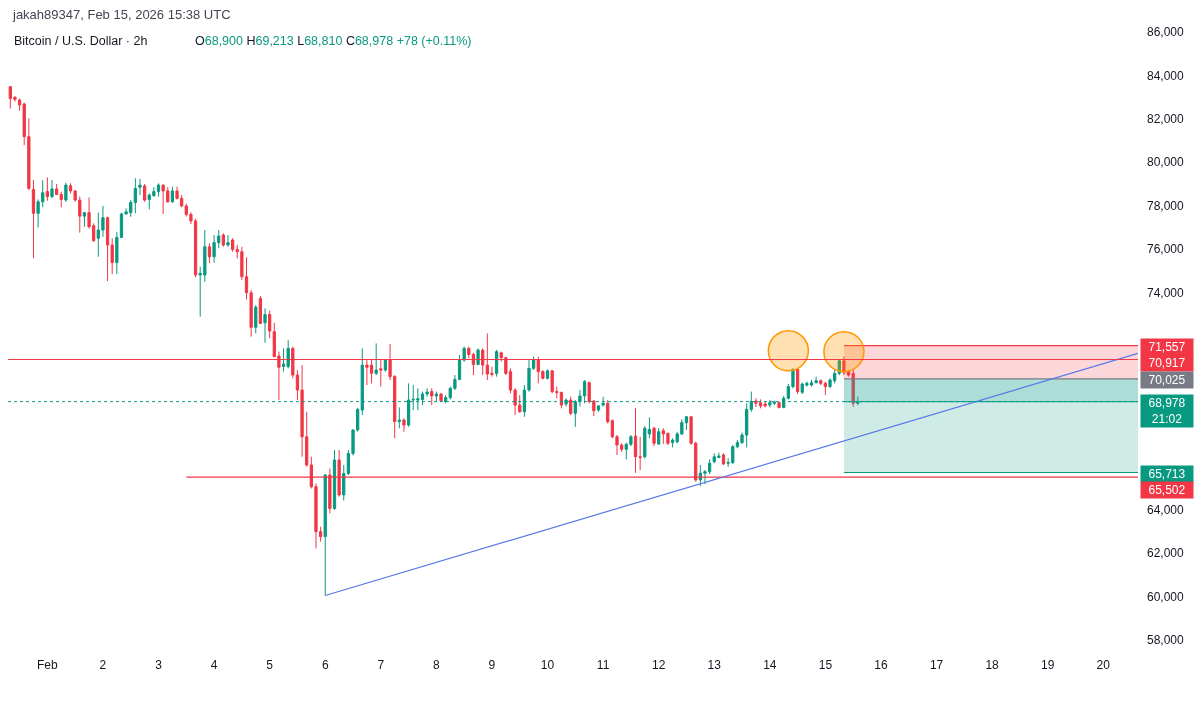  Describe the element at coordinates (881, 665) in the screenshot. I see `x-tick-label: 16` at that location.